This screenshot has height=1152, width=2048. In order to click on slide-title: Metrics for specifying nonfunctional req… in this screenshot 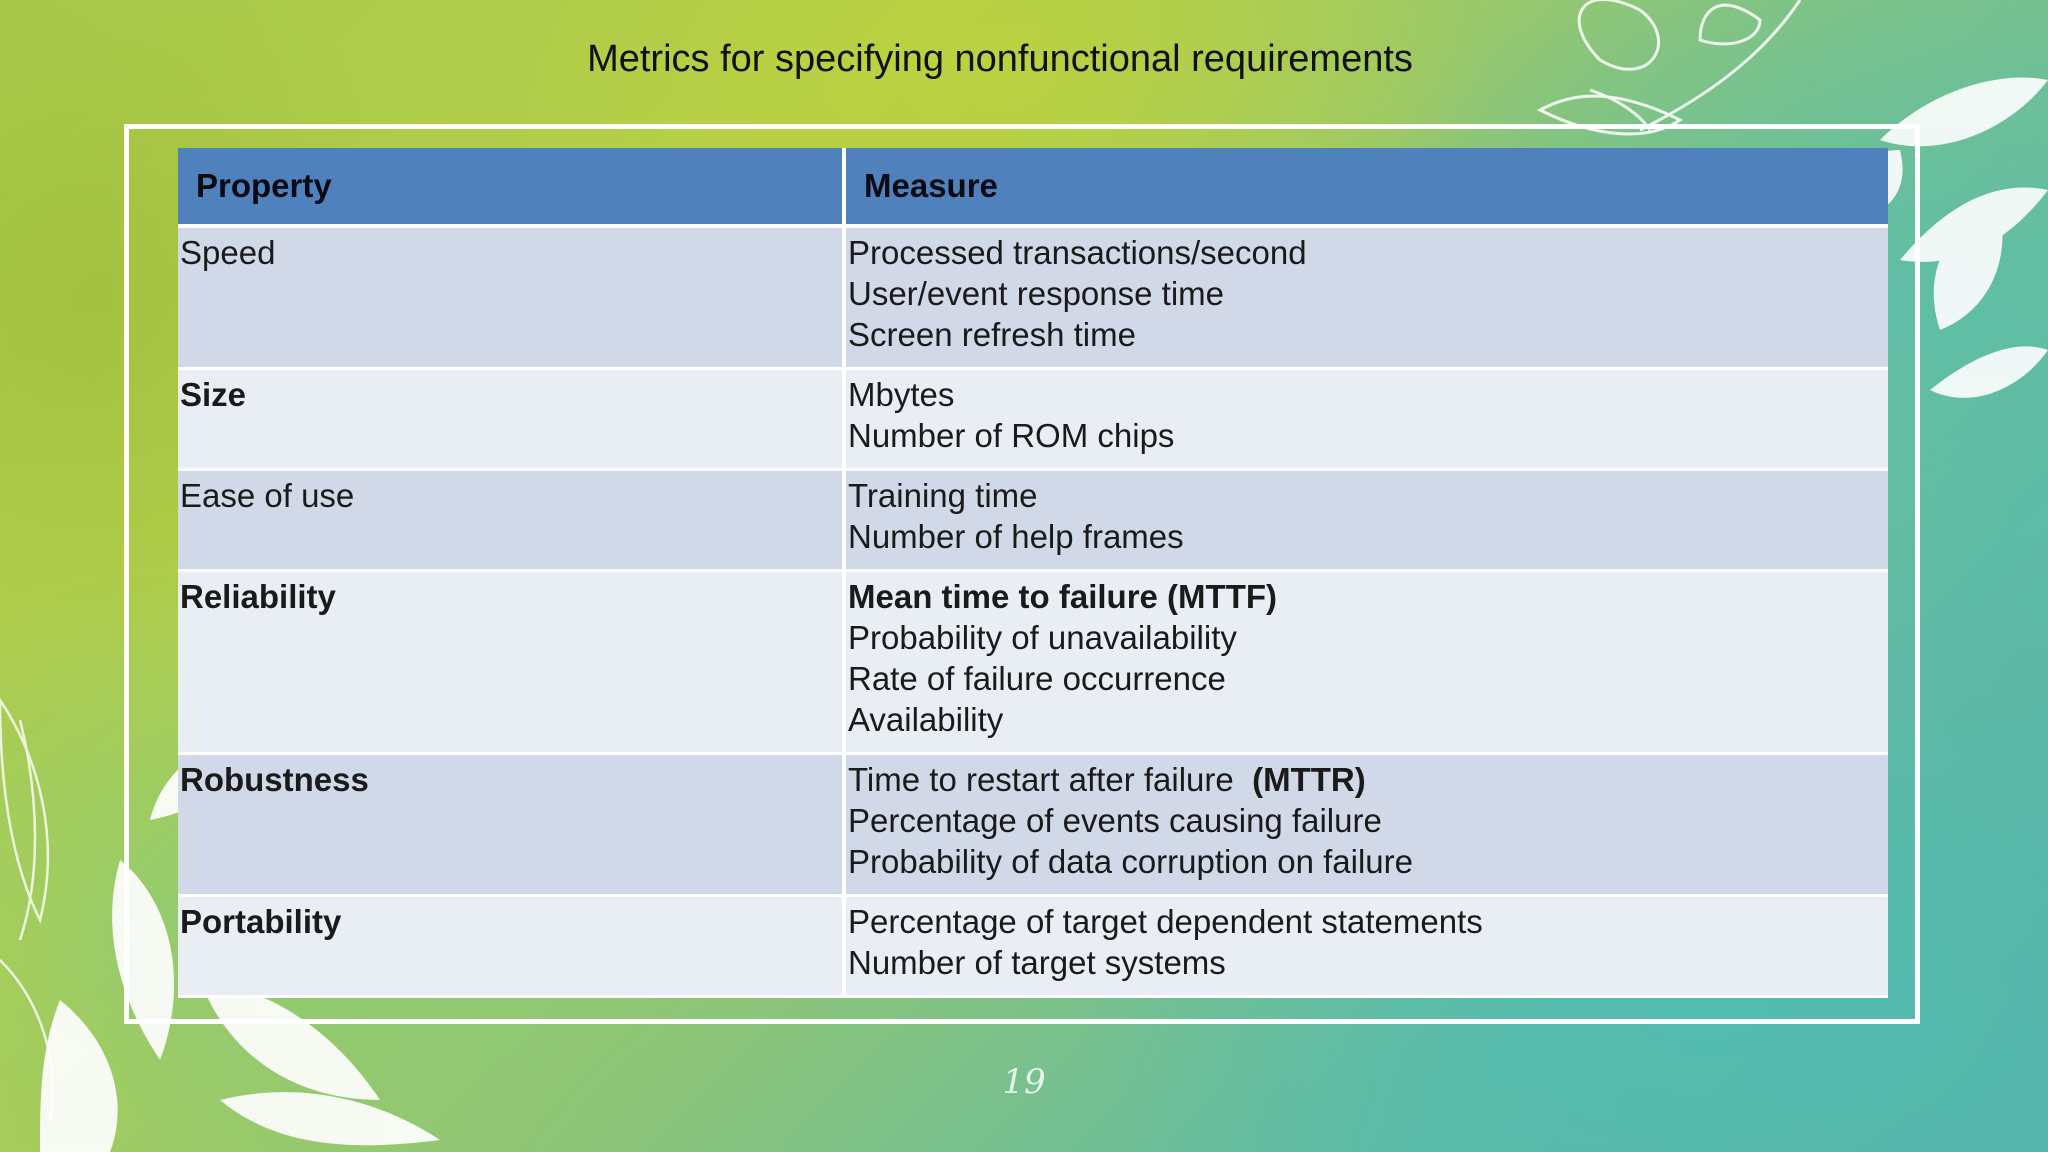, I will do `click(1000, 59)`.